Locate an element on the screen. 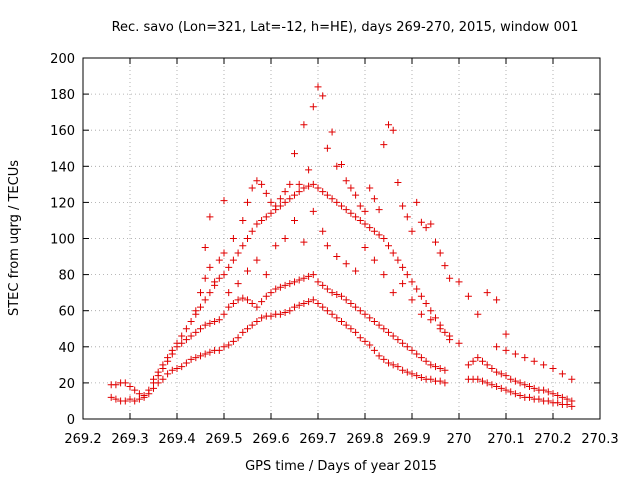 This screenshot has height=480, width=640. x-tick-label: 269.6 is located at coordinates (270, 439).